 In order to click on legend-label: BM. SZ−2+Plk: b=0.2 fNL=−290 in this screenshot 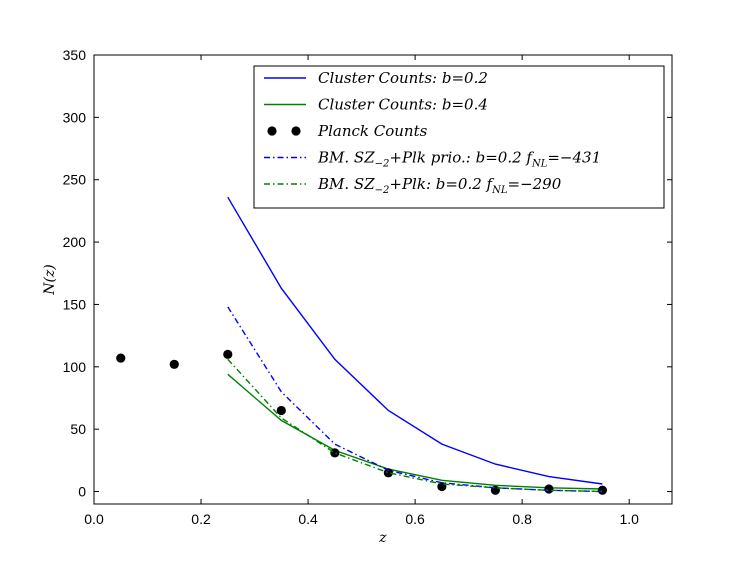, I will do `click(439, 185)`.